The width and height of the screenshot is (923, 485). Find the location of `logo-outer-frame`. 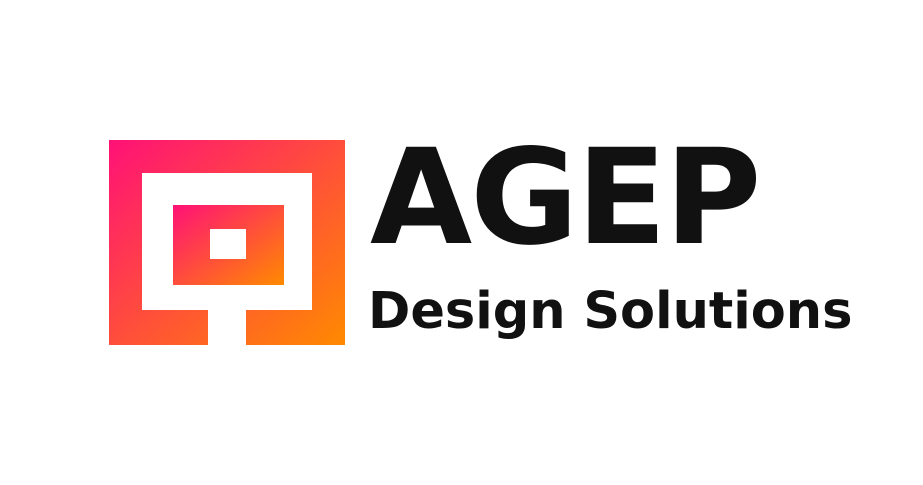

logo-outer-frame is located at coordinates (227, 242).